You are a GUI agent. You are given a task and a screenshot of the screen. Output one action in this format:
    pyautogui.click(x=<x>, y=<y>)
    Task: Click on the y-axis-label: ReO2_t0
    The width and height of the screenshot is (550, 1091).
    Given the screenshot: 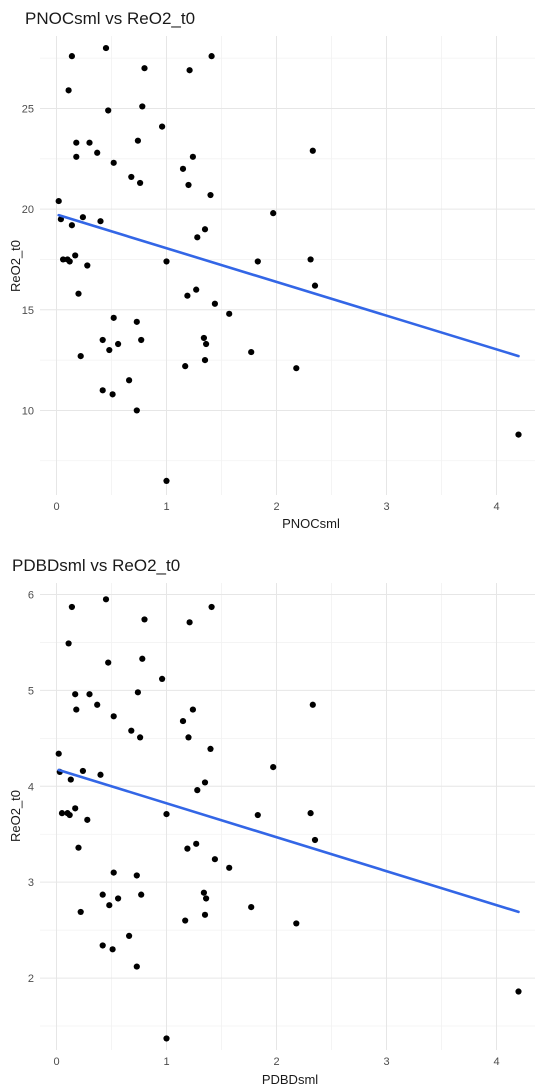 What is the action you would take?
    pyautogui.click(x=15, y=266)
    